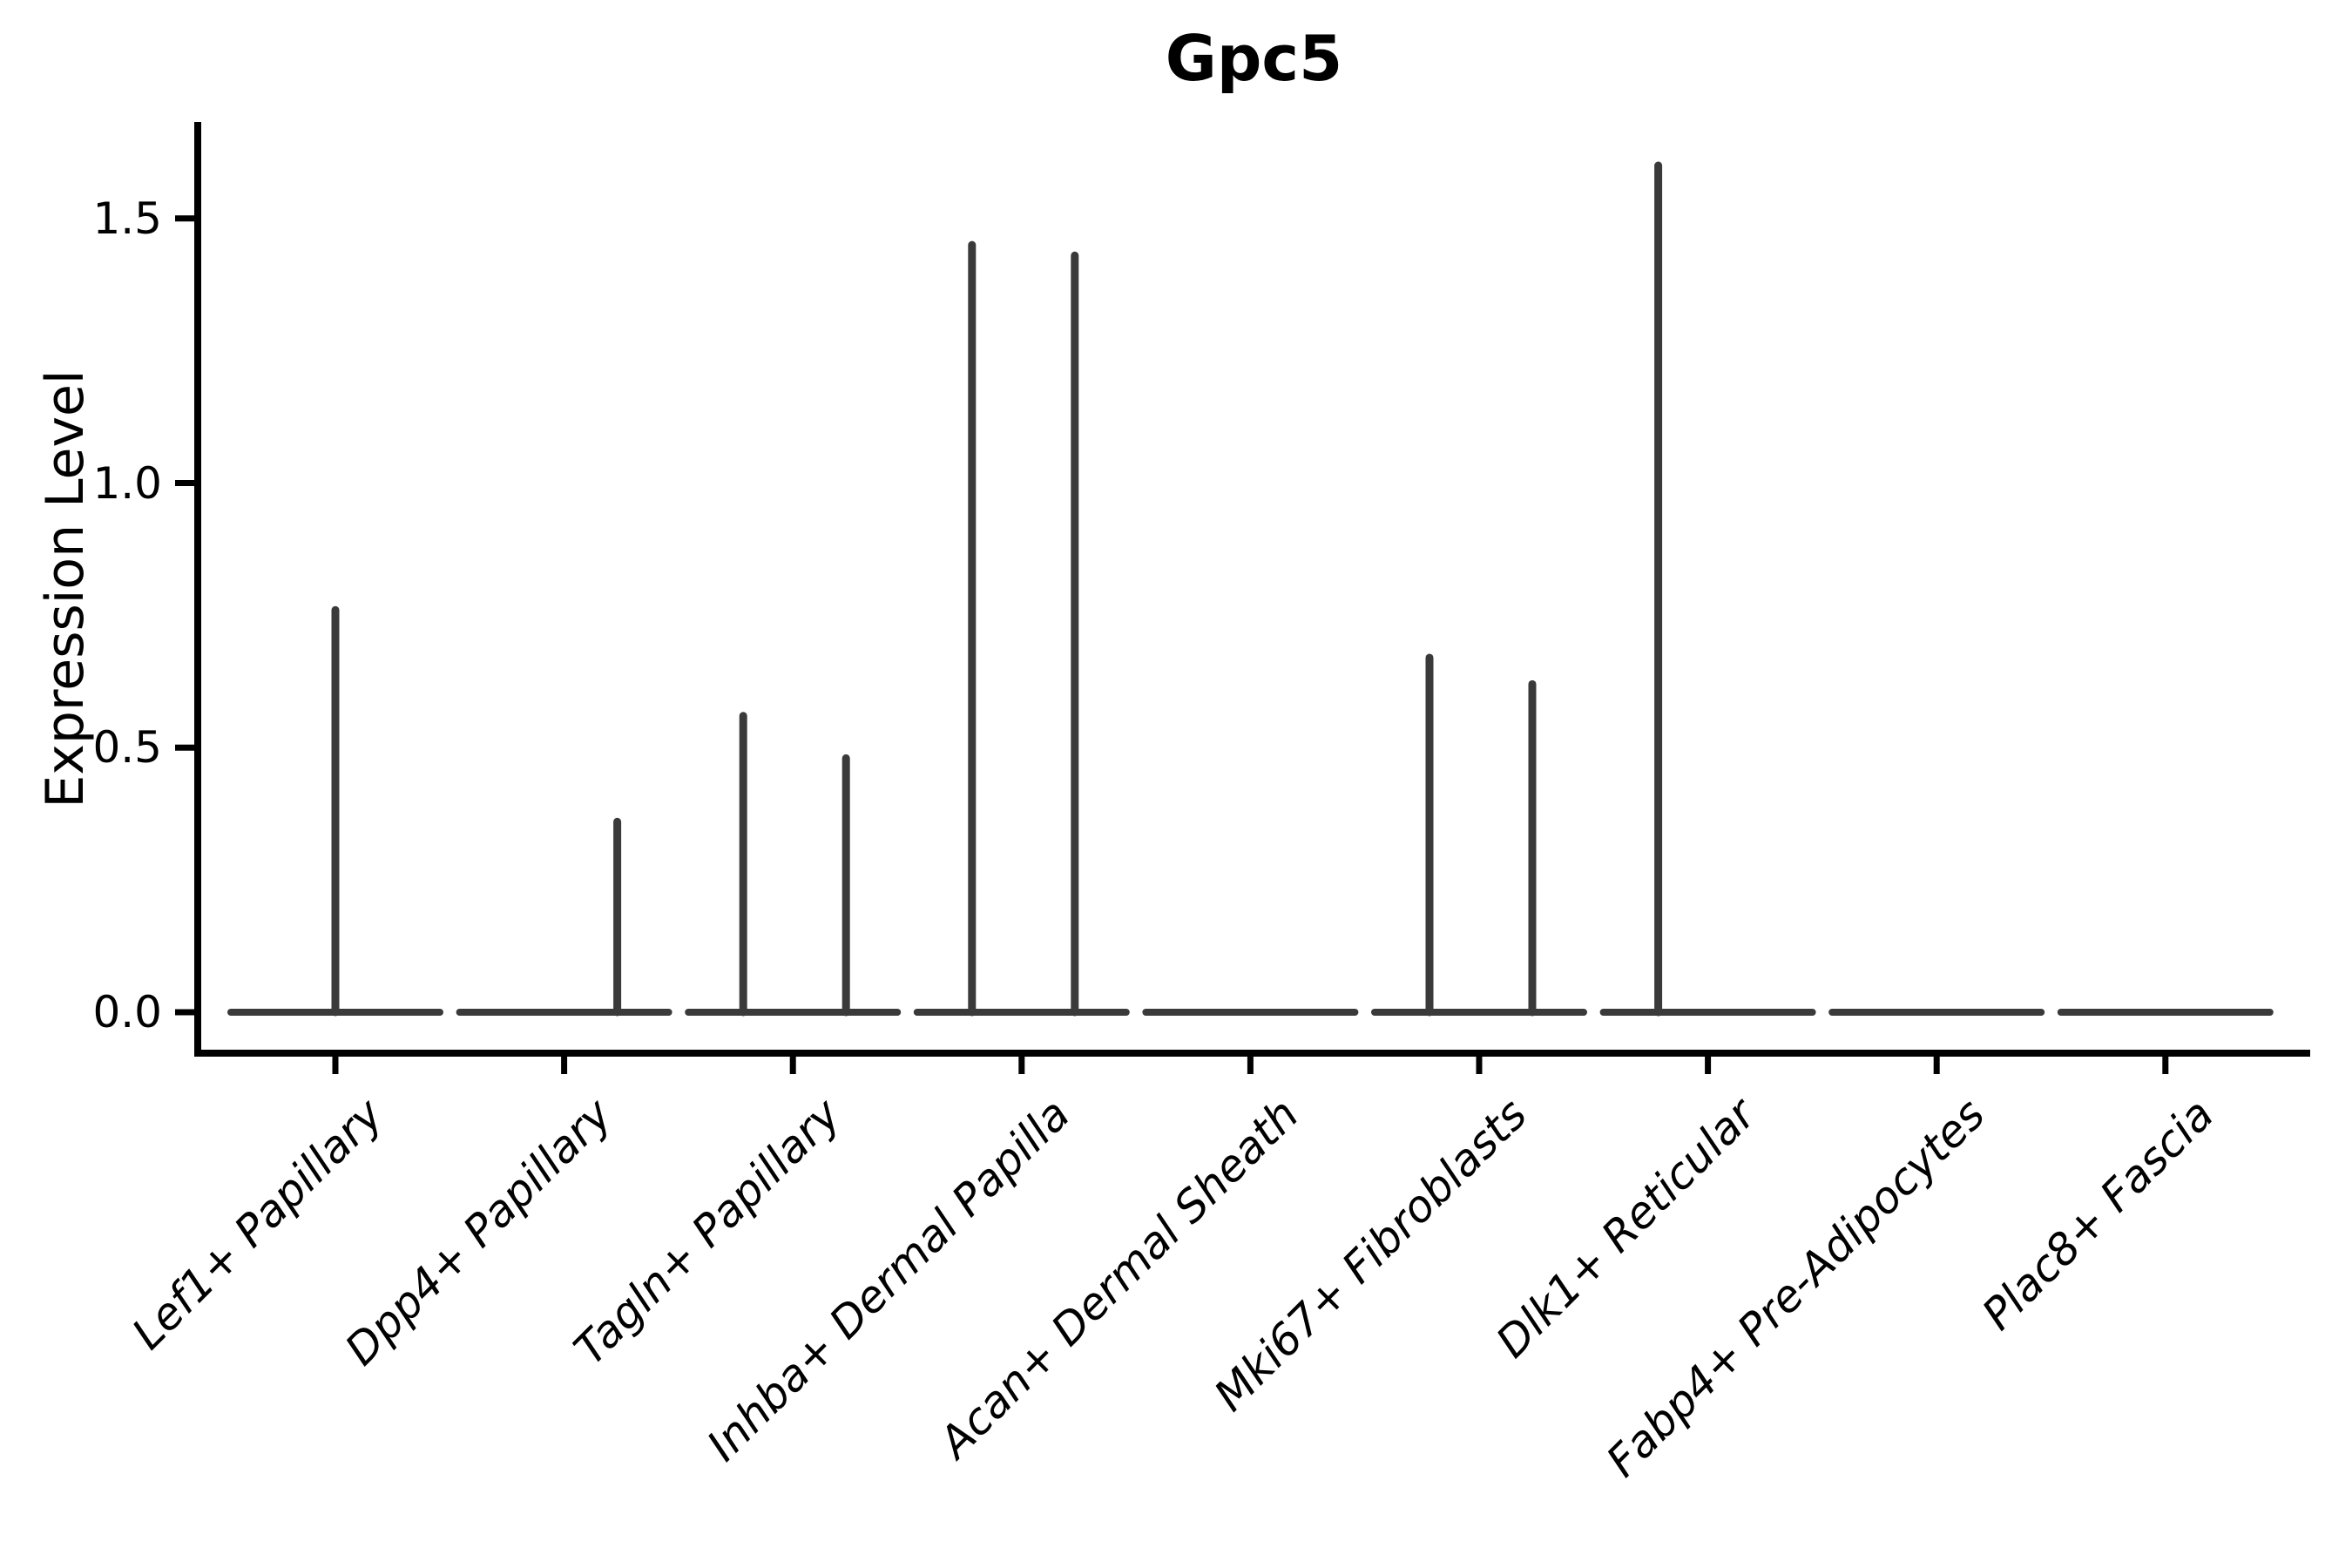 This screenshot has height=1568, width=2352. What do you see at coordinates (127, 748) in the screenshot?
I see `y-tick-label: 0.5` at bounding box center [127, 748].